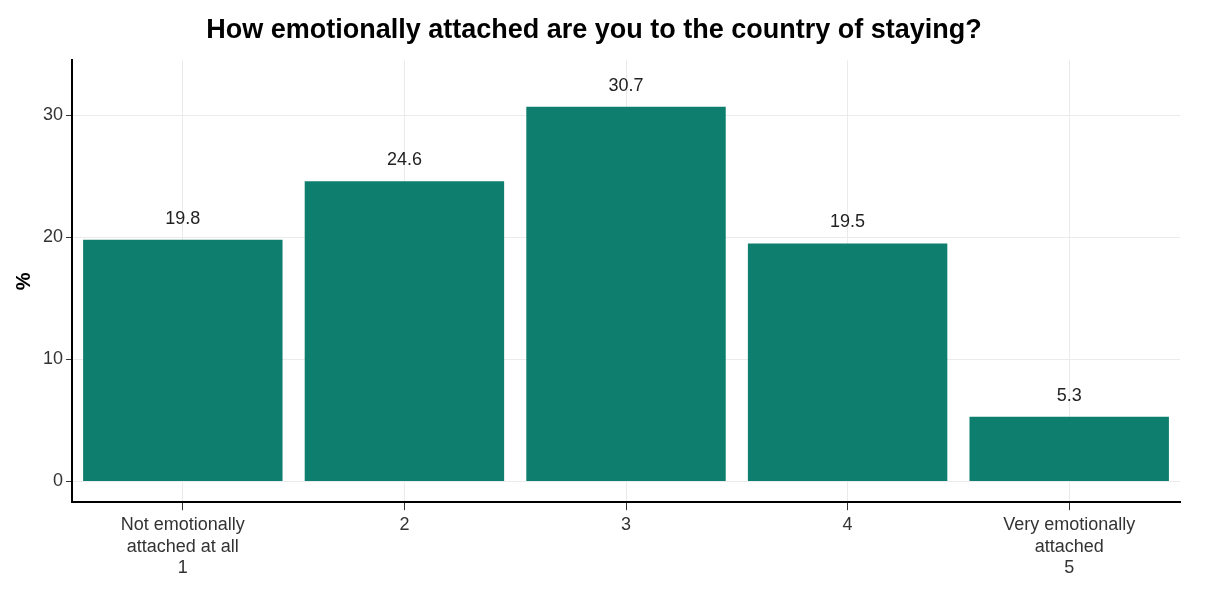 The image size is (1208, 591). I want to click on y-tick-label: 20, so click(53, 236).